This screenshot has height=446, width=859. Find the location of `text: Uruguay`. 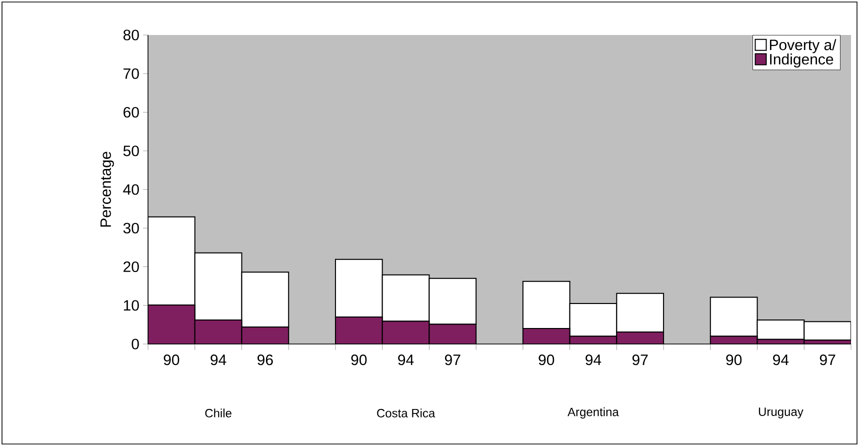

text: Uruguay is located at coordinates (781, 413).